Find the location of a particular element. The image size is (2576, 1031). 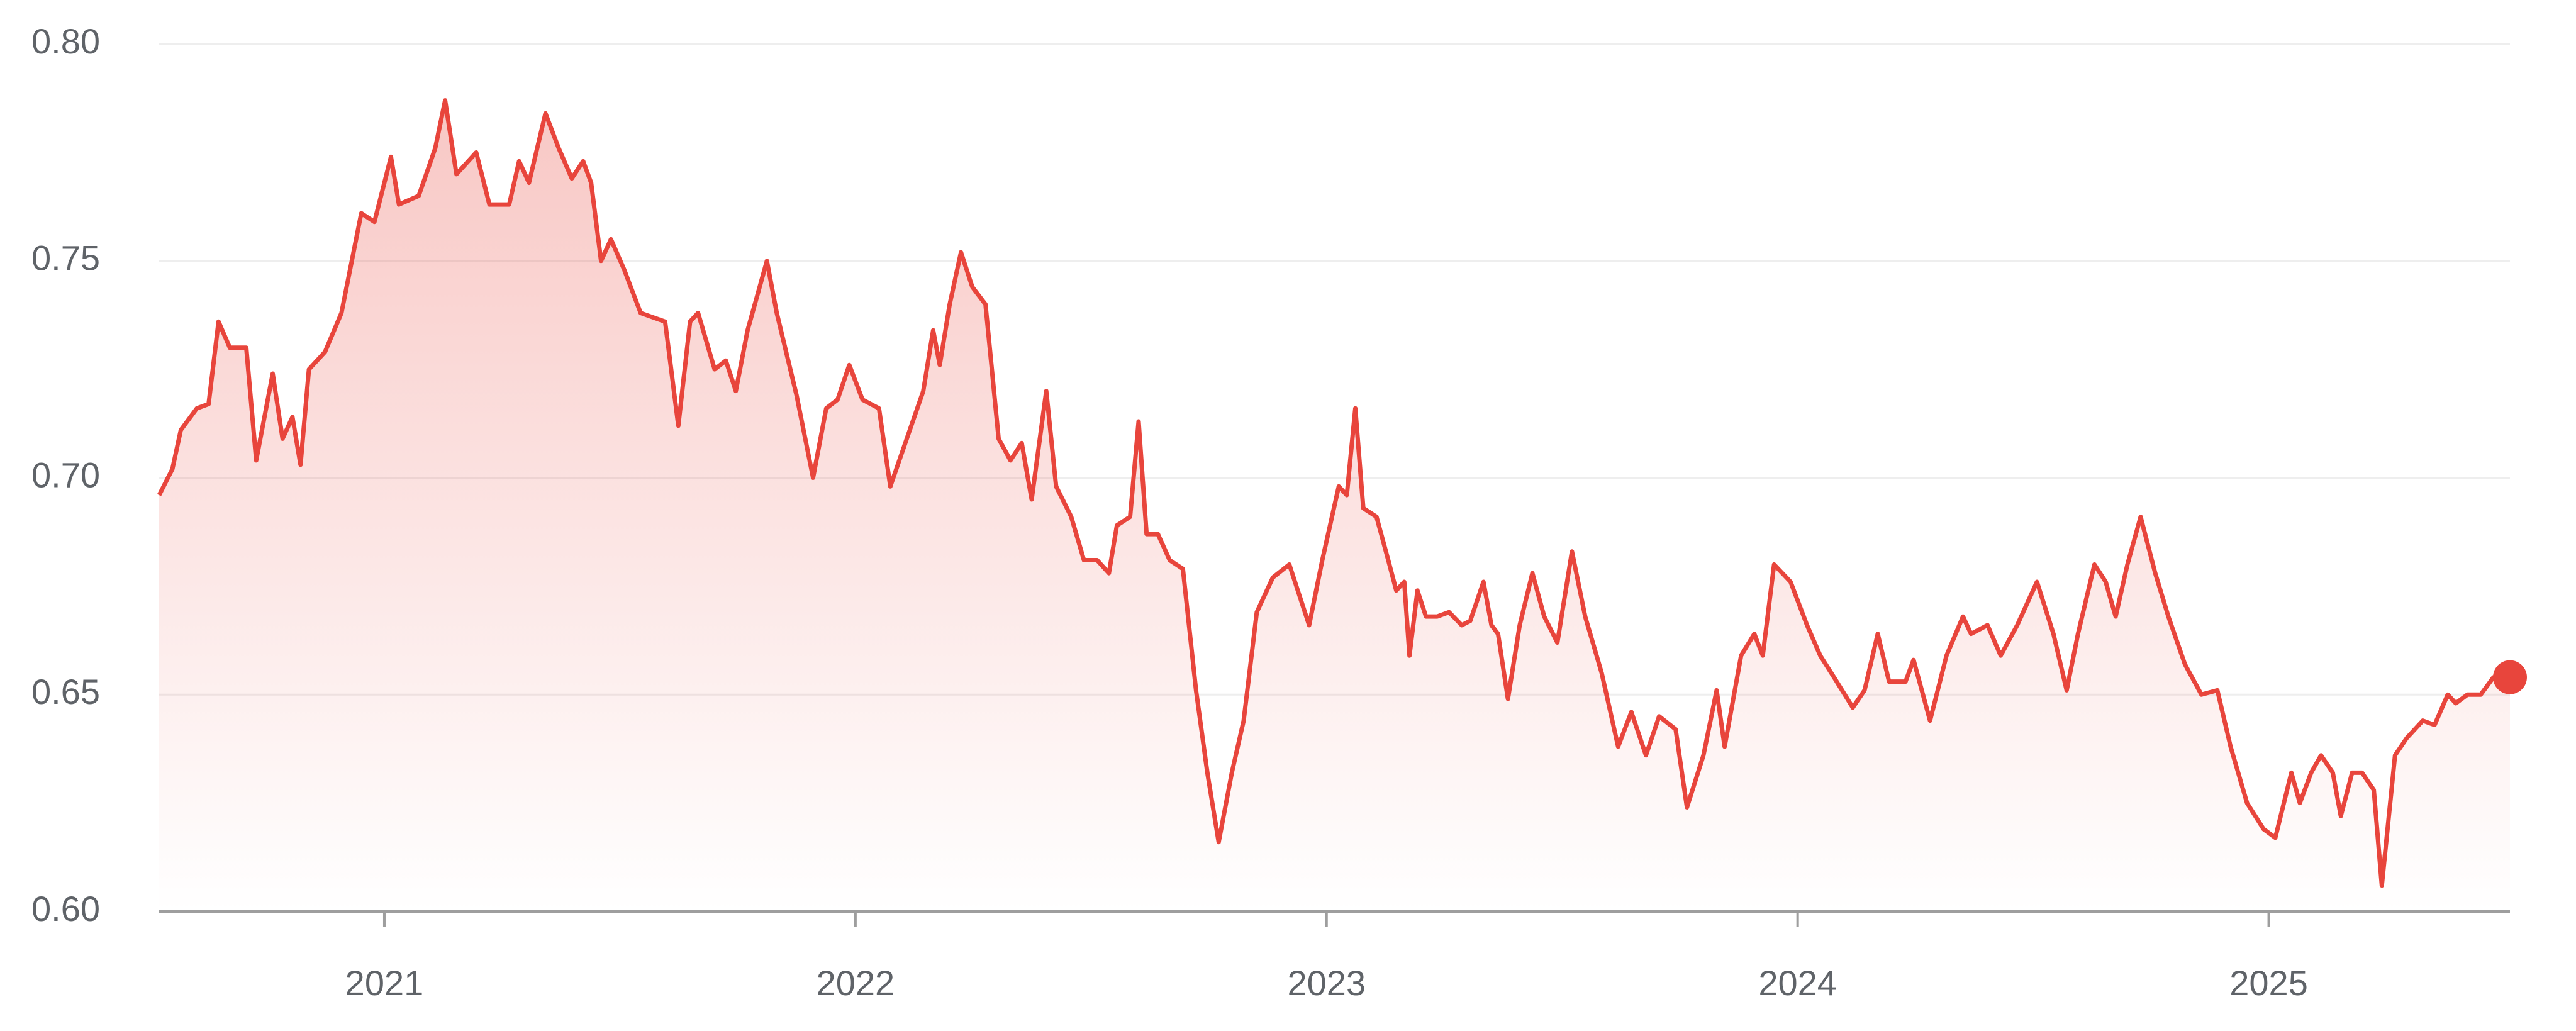

x-tick-label: 2022 is located at coordinates (856, 983).